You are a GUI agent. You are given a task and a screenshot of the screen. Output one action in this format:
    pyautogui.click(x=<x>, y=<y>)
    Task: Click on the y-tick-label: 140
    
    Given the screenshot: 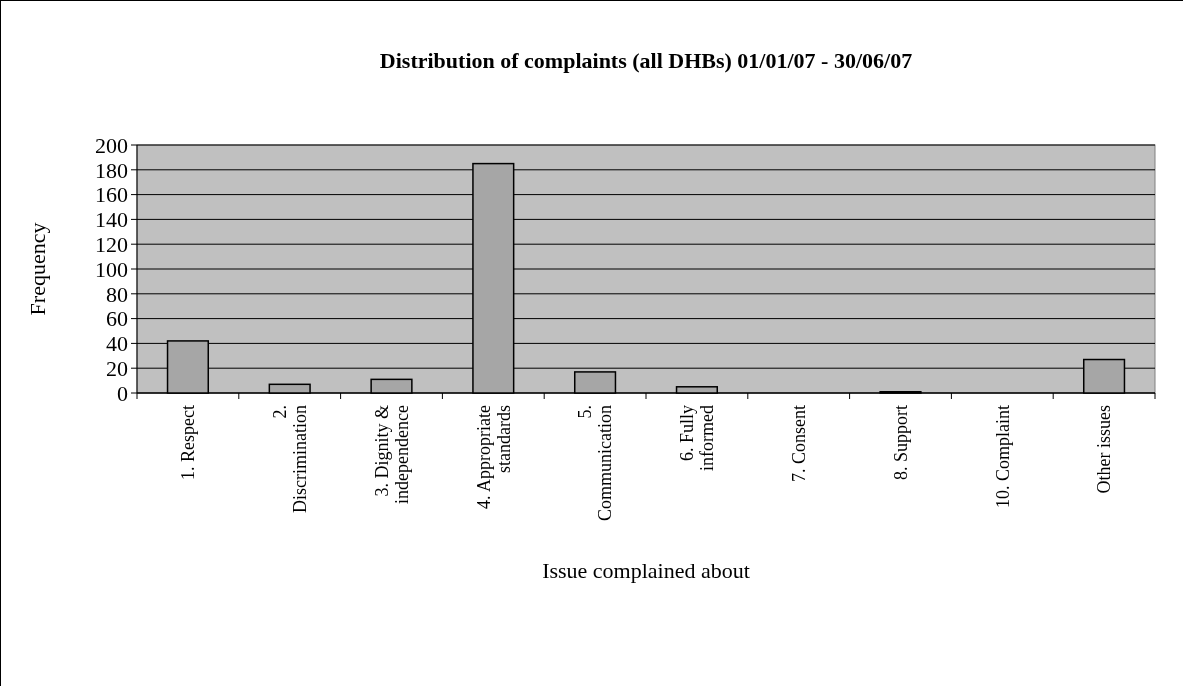 What is the action you would take?
    pyautogui.click(x=111, y=220)
    